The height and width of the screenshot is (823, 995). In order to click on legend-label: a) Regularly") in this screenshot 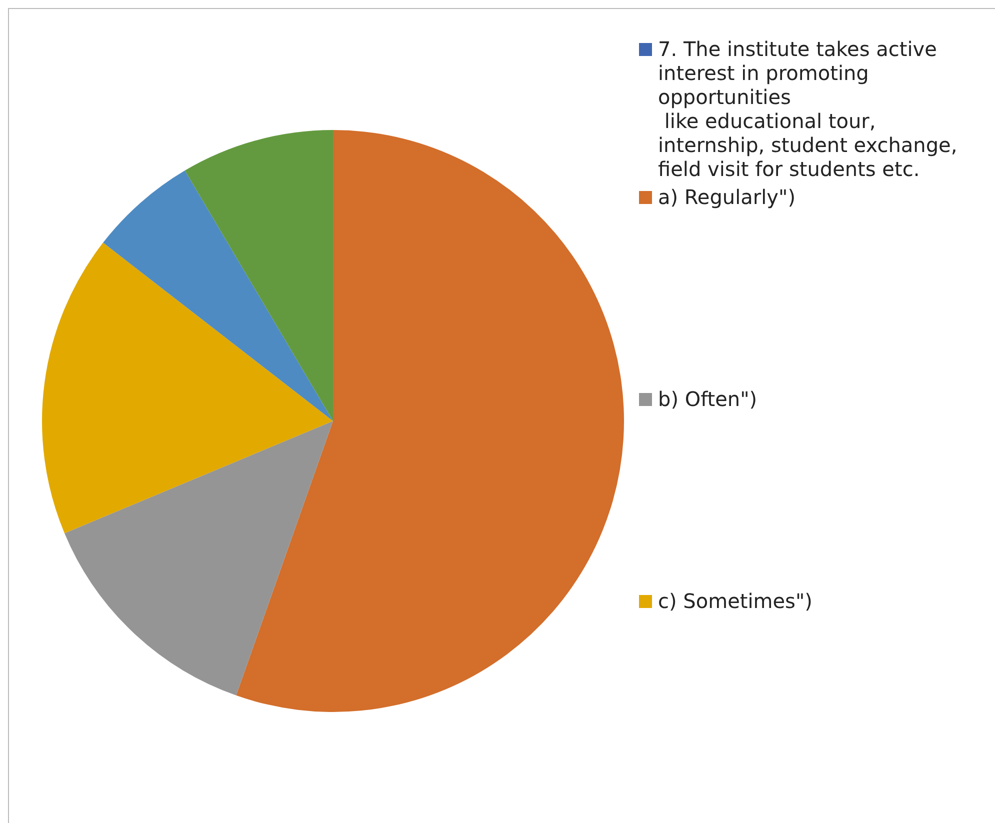, I will do `click(727, 197)`.